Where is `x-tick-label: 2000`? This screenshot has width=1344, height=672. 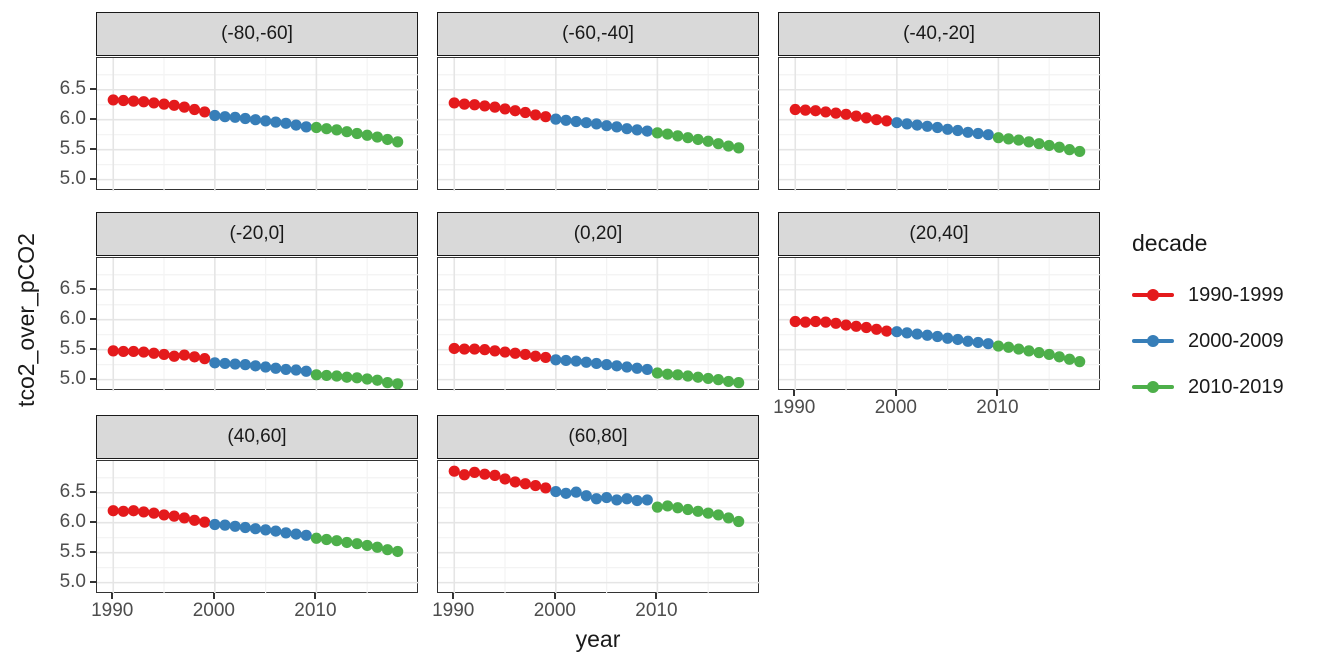 x-tick-label: 2000 is located at coordinates (213, 610).